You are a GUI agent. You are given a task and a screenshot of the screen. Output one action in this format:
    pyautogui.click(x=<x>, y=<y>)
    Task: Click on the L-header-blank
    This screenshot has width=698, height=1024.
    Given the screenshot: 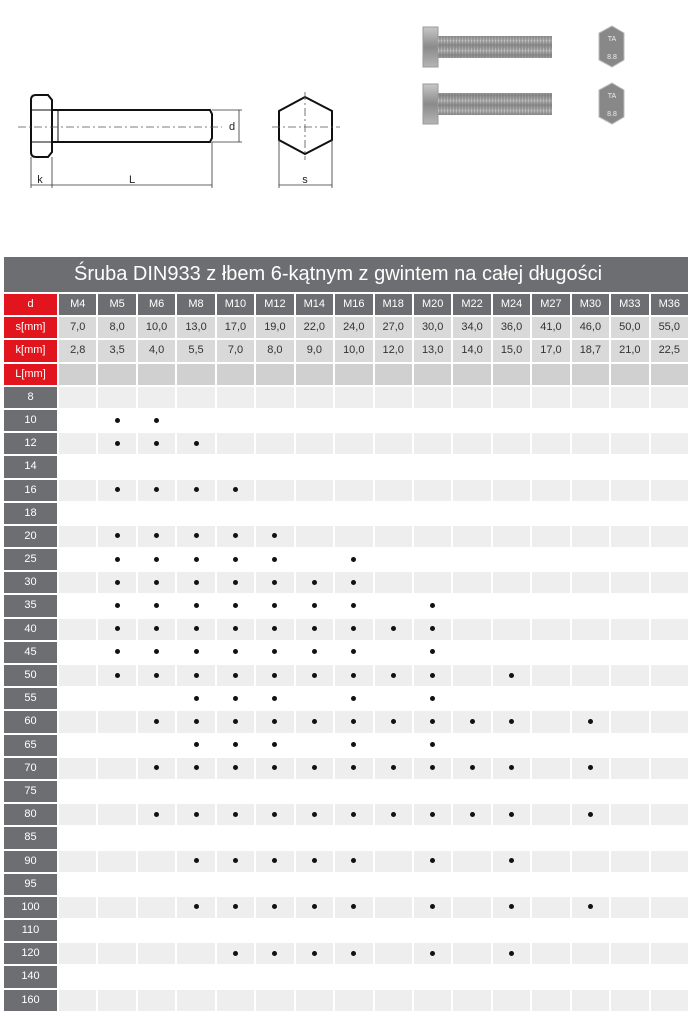 What is the action you would take?
    pyautogui.click(x=590, y=374)
    